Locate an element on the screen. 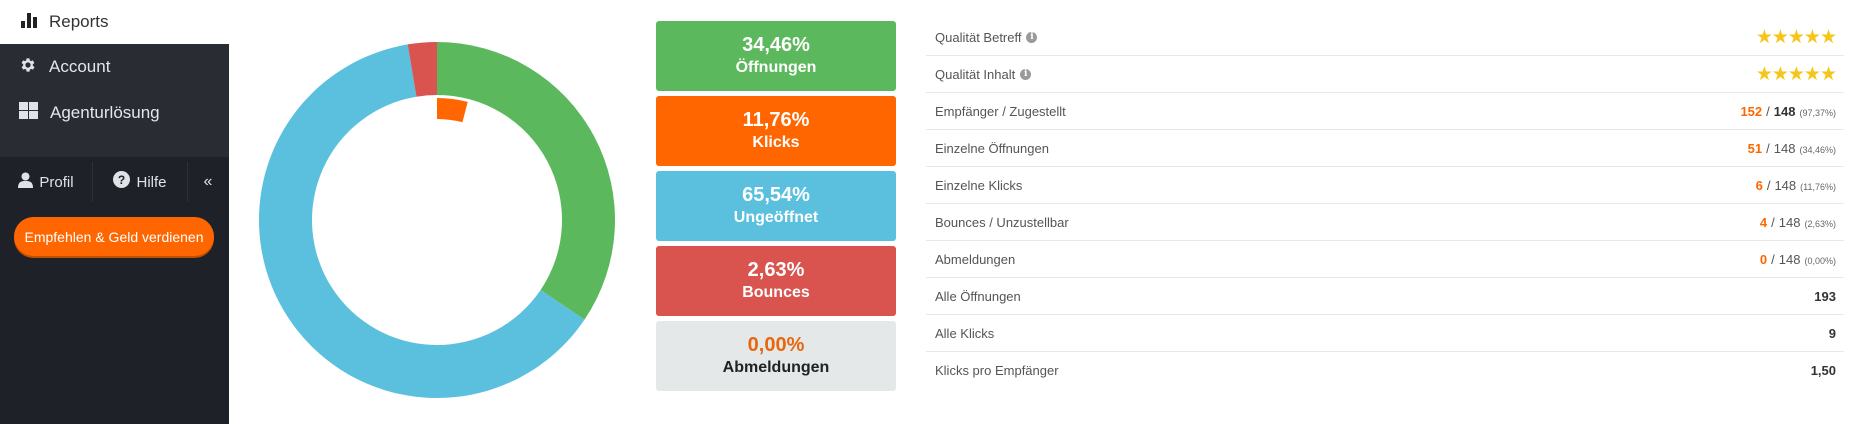 The image size is (1876, 424). table-row: Alle Klicks 9 is located at coordinates (1385, 333).